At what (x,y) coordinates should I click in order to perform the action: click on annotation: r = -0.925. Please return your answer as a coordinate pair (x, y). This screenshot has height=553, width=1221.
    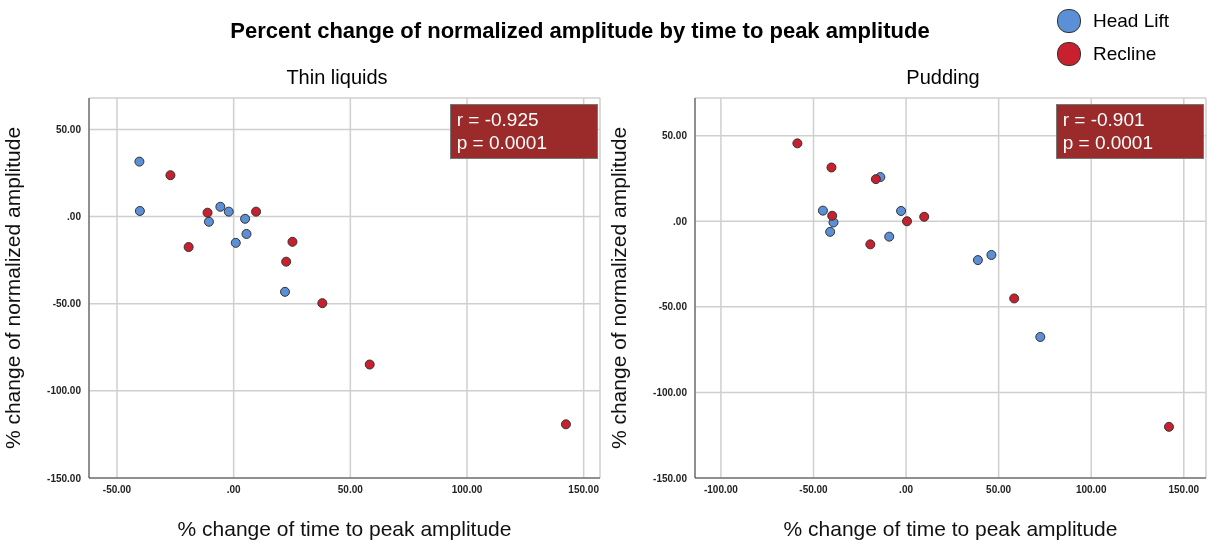
    Looking at the image, I should click on (498, 119).